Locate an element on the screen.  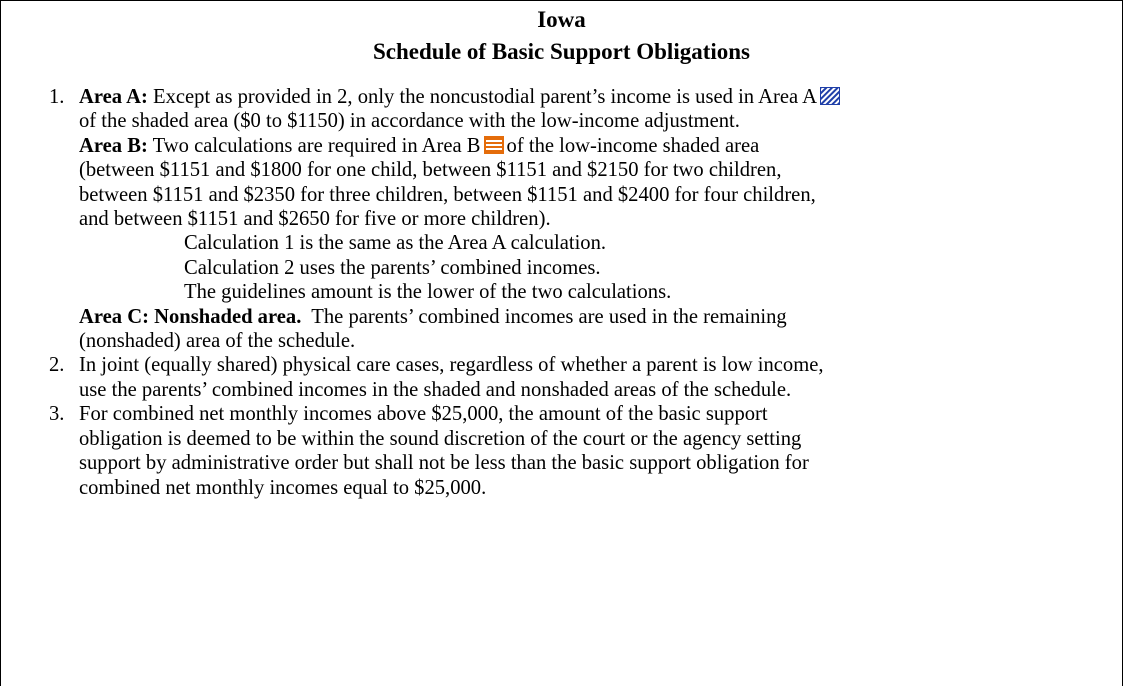
subtitle: Schedule of Basic Support Obligations is located at coordinates (561, 51).